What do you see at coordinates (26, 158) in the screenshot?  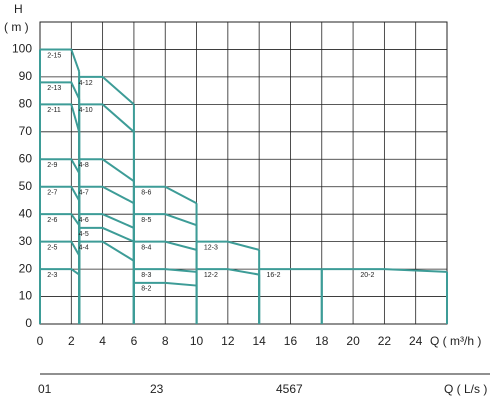 I see `y-tick-label: 60` at bounding box center [26, 158].